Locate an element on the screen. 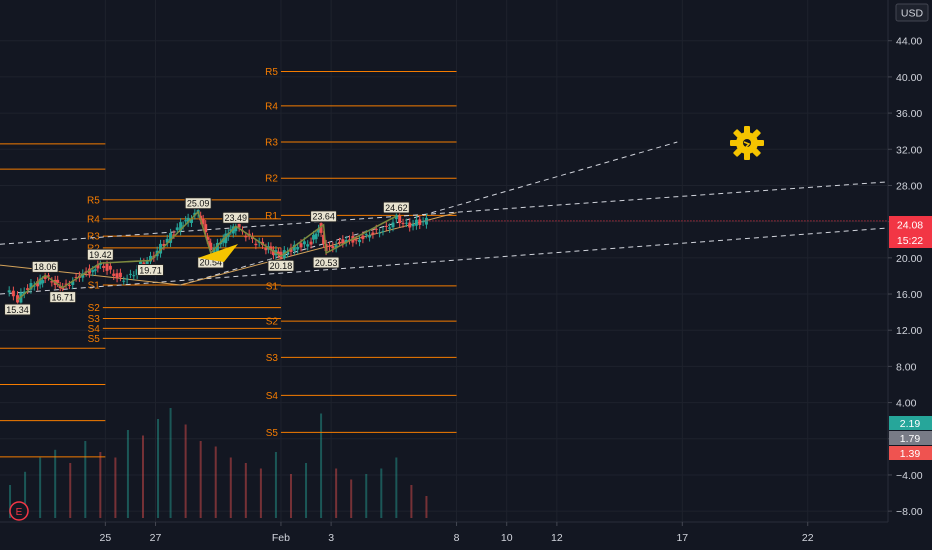 The image size is (932, 550). pivot-levels-current: R5 R4 R3 R2 R1 S1 S2 S3 S4 S5 is located at coordinates (361, 253).